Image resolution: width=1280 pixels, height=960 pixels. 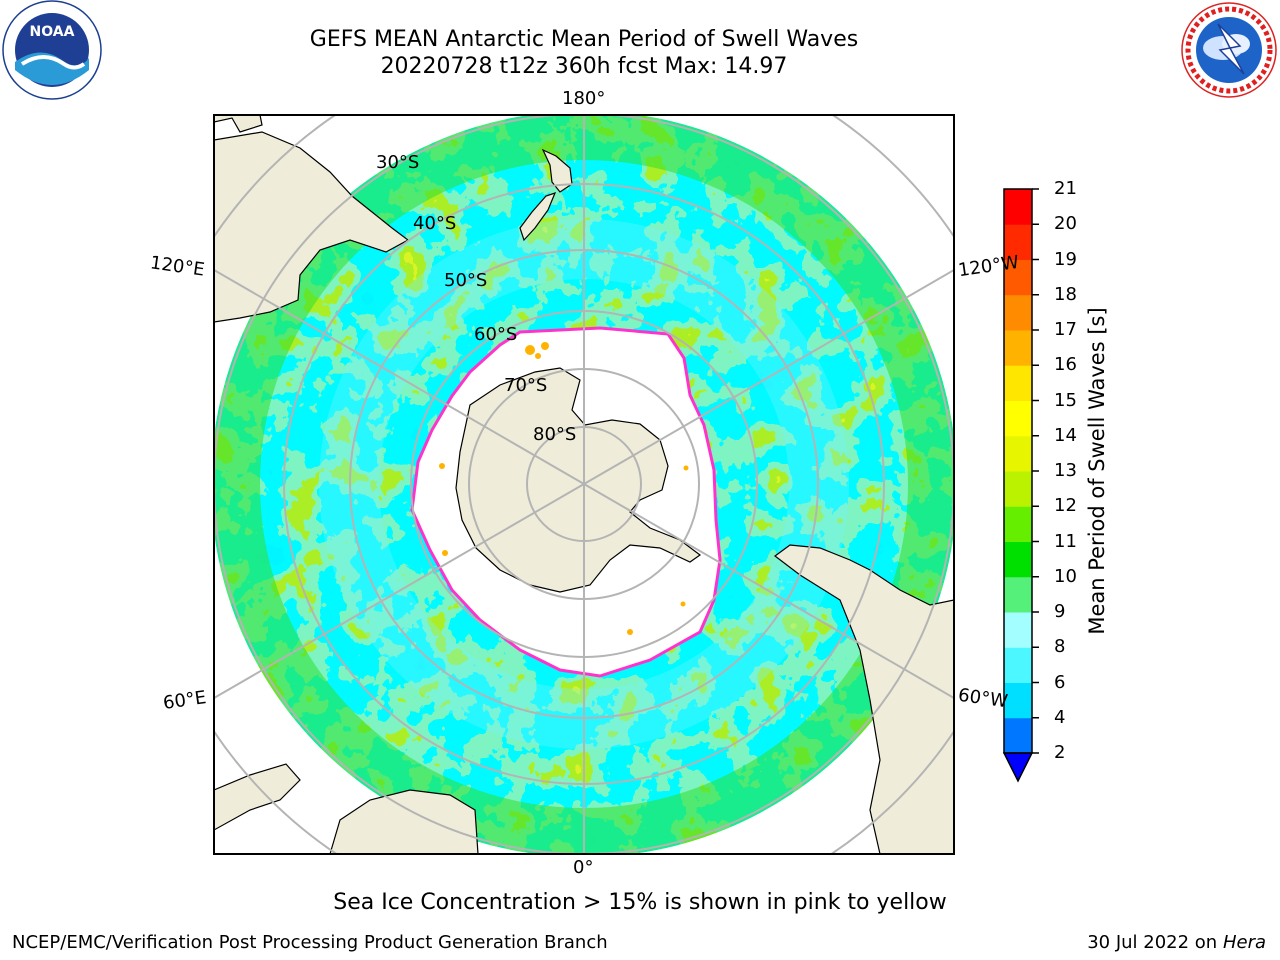 I want to click on lon-label-bottom: 0°, so click(x=583, y=867).